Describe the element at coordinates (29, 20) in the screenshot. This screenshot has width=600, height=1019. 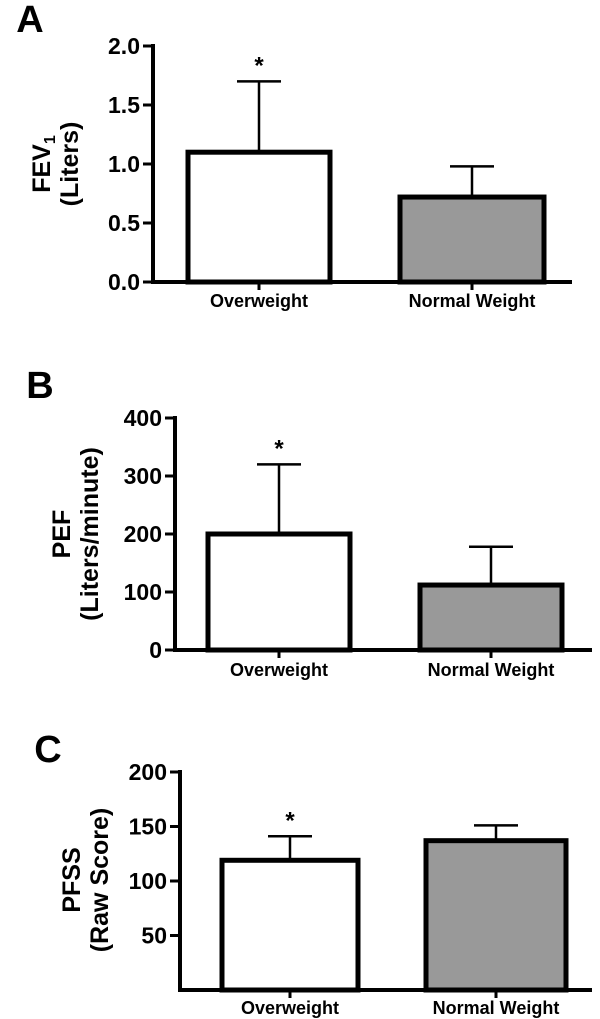
I see `panel-letter: A` at that location.